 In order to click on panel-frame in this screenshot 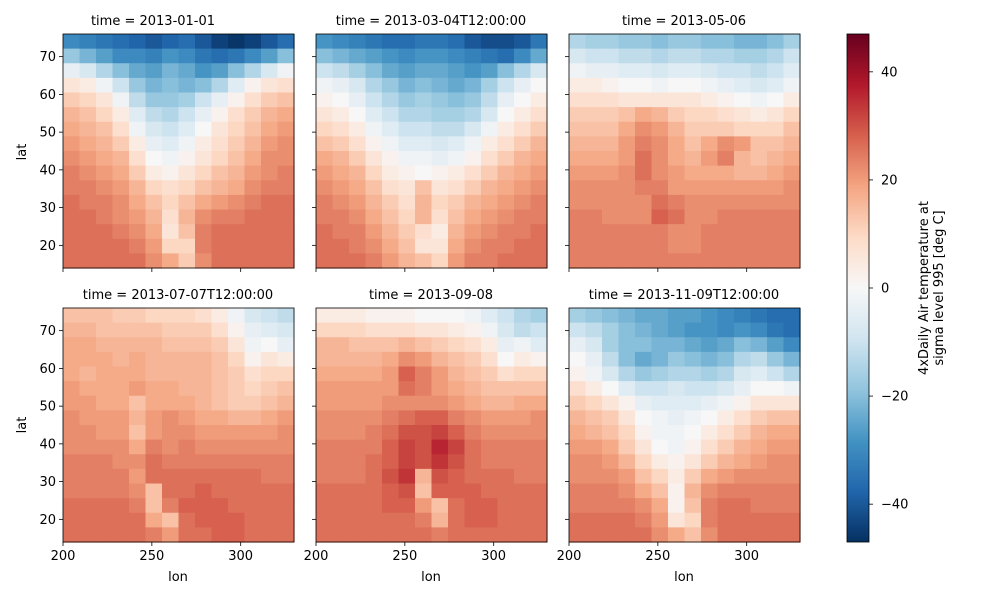, I will do `click(178, 425)`.